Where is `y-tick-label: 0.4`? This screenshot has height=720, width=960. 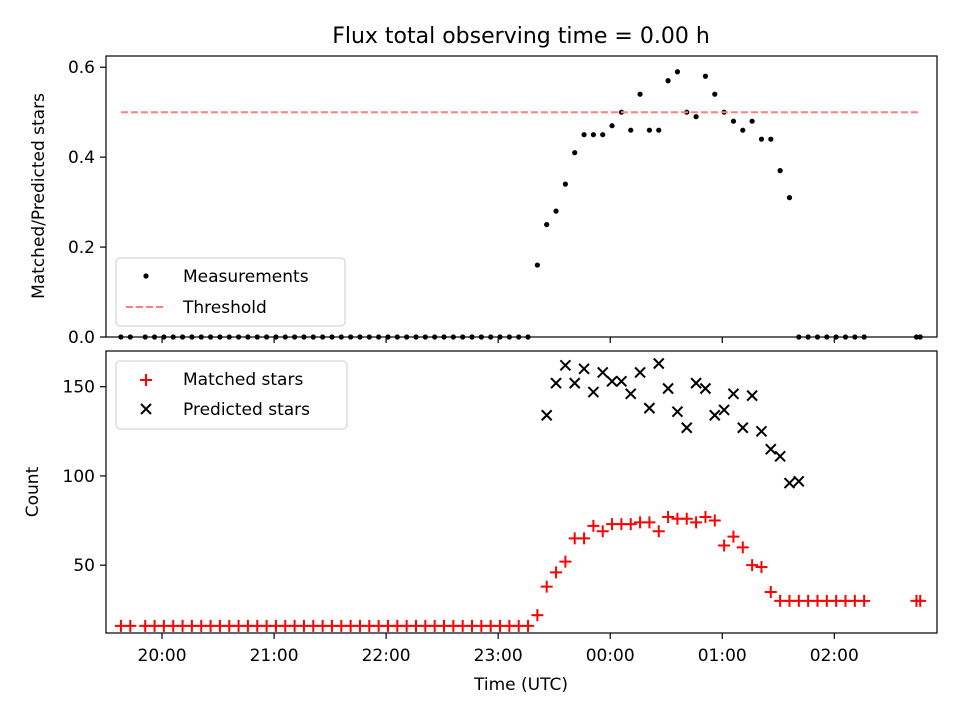
y-tick-label: 0.4 is located at coordinates (81, 158).